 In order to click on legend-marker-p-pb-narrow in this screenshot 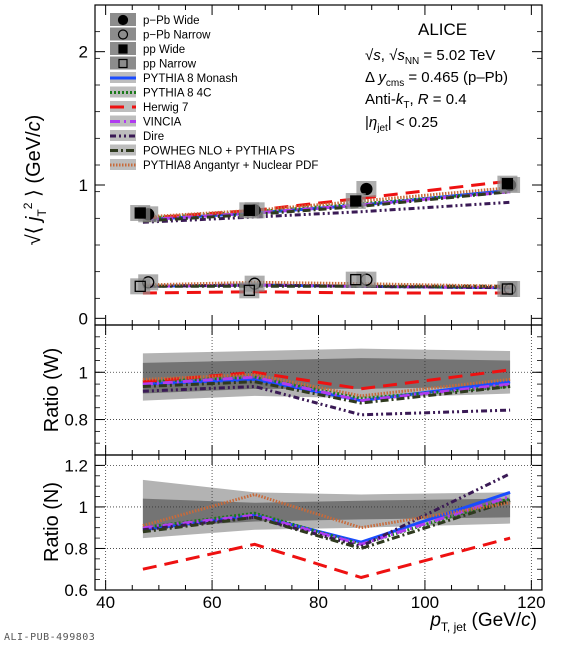, I will do `click(123, 34)`.